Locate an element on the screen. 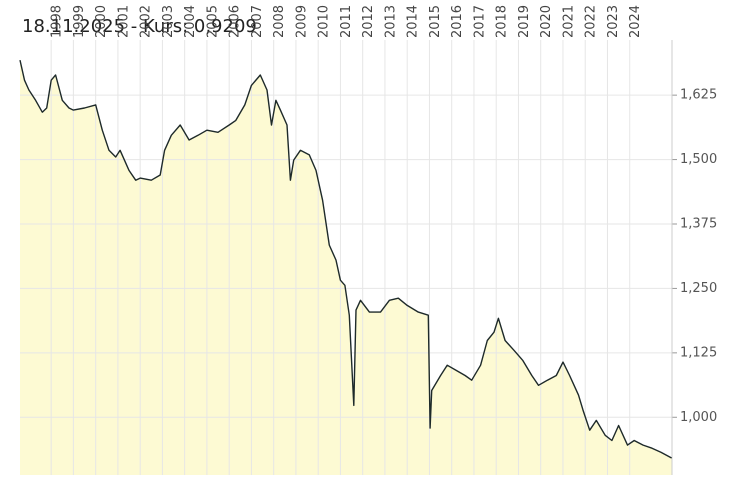 The height and width of the screenshot is (479, 739). x-tick-label: 2016 is located at coordinates (457, 21).